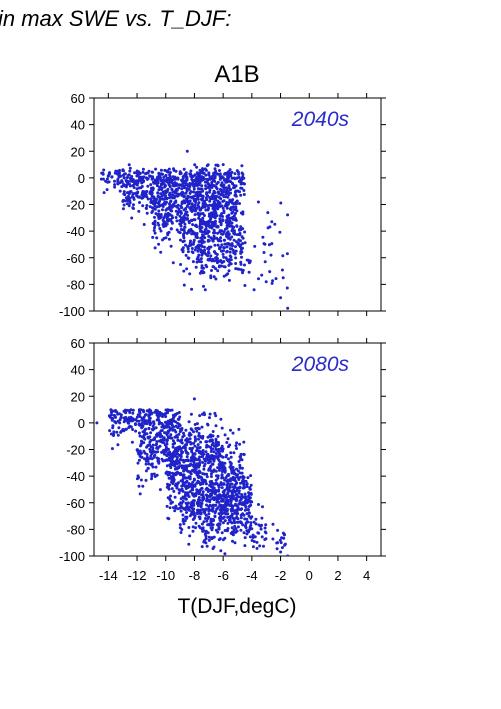 The width and height of the screenshot is (501, 709). What do you see at coordinates (78, 98) in the screenshot?
I see `y-tick-label: 60` at bounding box center [78, 98].